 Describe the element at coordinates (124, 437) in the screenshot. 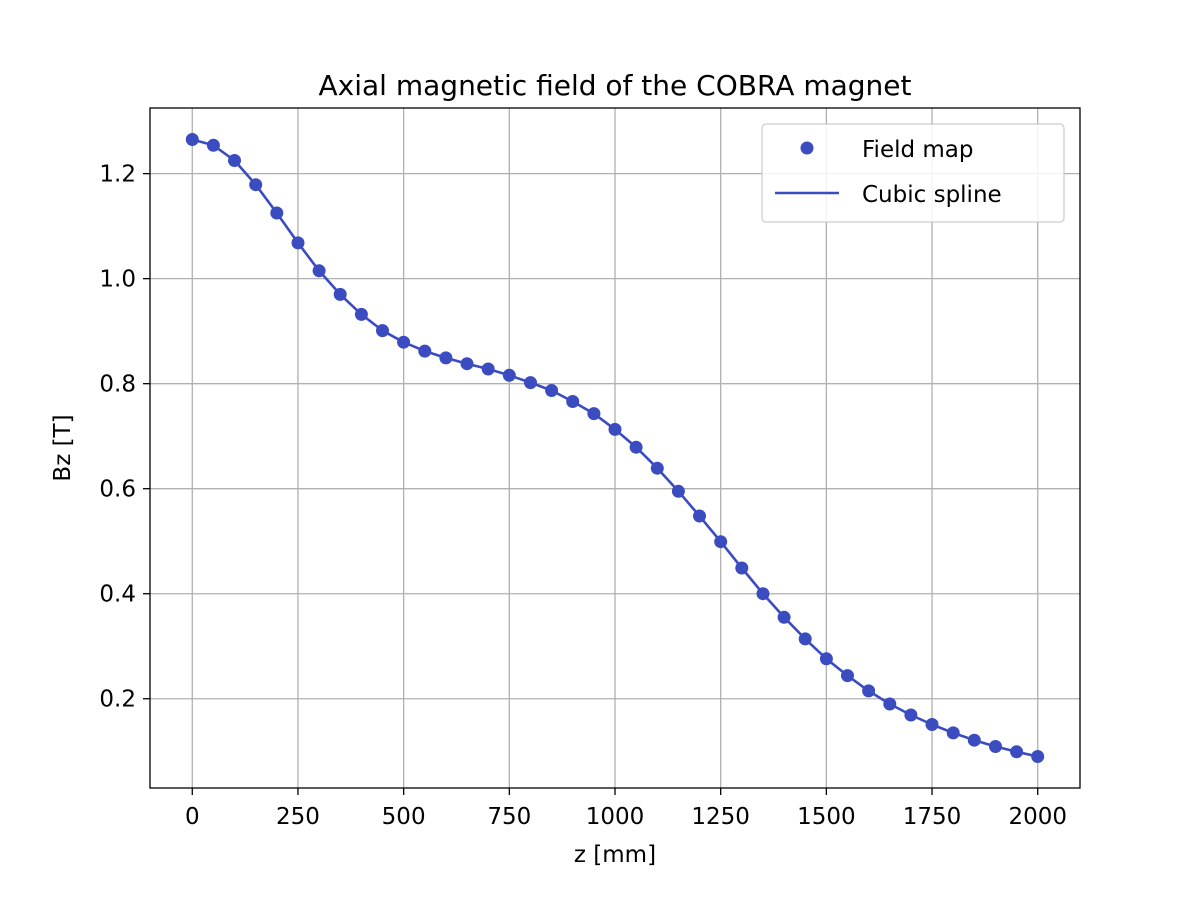

I see `y-axis-ticks: 0.2 0.4 0.6 0.8 1.0 1.2` at that location.